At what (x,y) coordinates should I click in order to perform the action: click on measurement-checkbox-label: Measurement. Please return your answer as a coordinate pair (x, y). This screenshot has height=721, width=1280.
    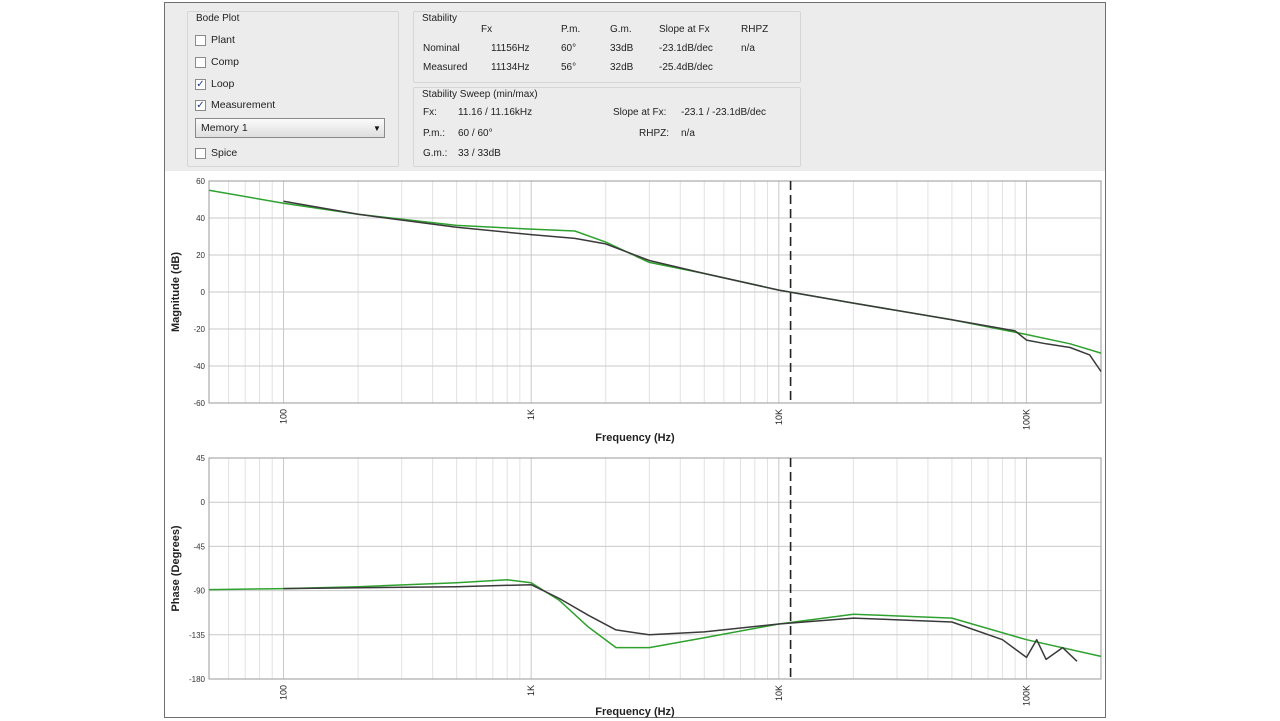
    Looking at the image, I should click on (243, 105).